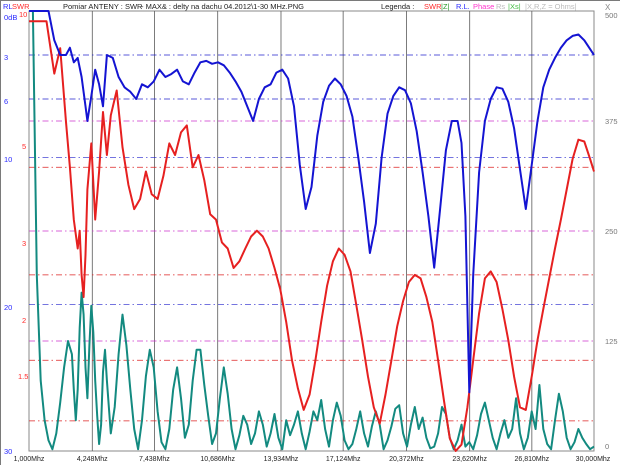 Image resolution: width=620 pixels, height=471 pixels. What do you see at coordinates (607, 446) in the screenshot?
I see `right-axis-label: 0` at bounding box center [607, 446].